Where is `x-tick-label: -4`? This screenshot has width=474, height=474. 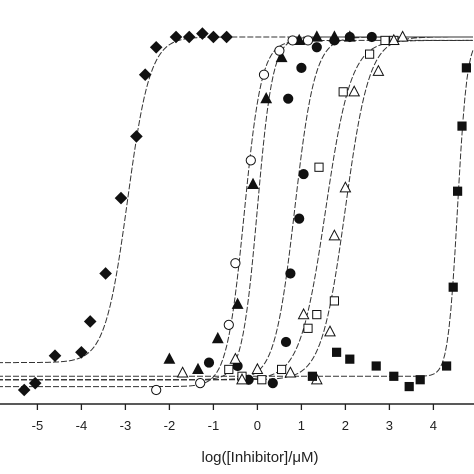
x-tick-label: -4 is located at coordinates (82, 425).